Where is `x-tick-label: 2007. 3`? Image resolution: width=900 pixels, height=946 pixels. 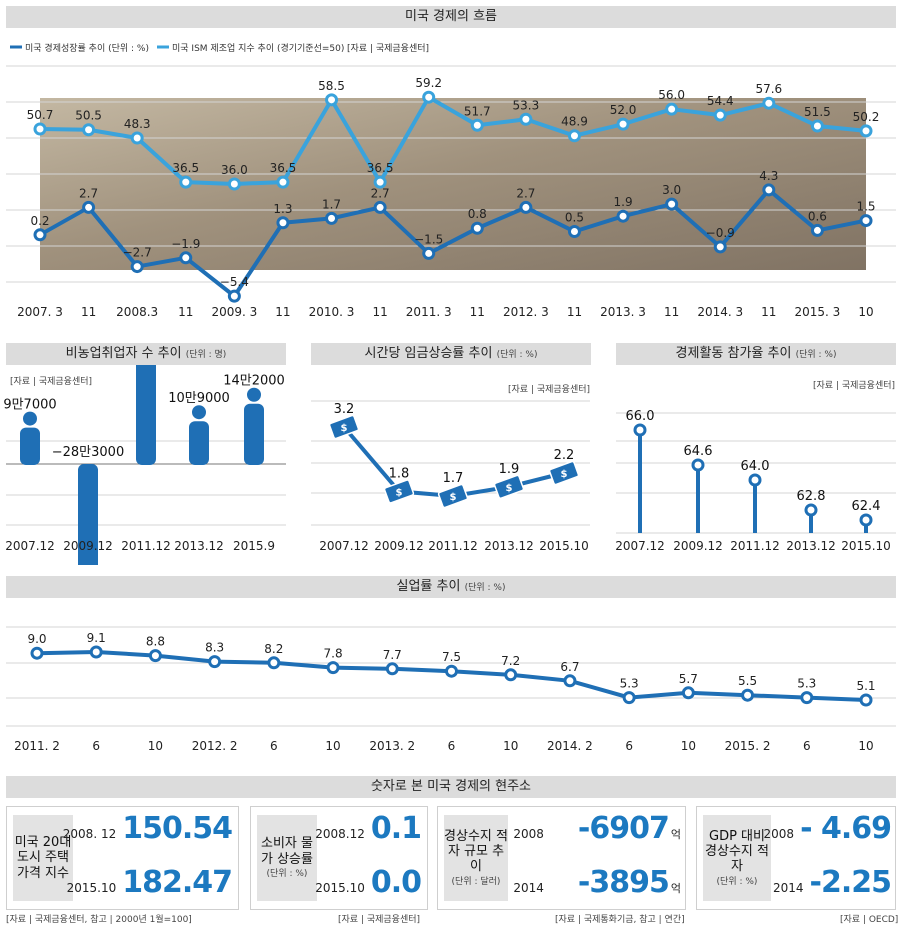 x-tick-label: 2007. 3 is located at coordinates (40, 312).